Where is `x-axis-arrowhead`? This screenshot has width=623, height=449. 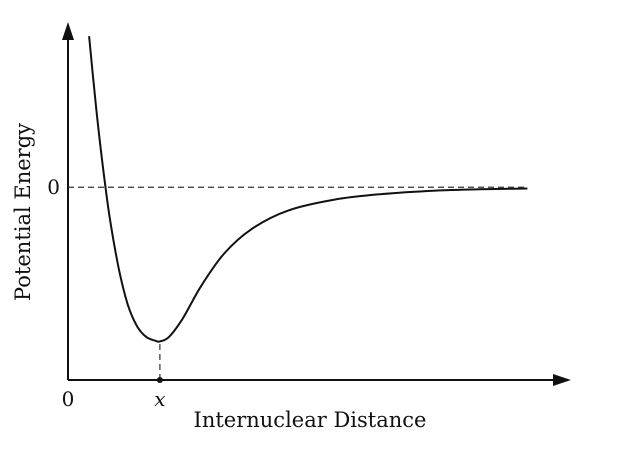
x-axis-arrowhead is located at coordinates (562, 380).